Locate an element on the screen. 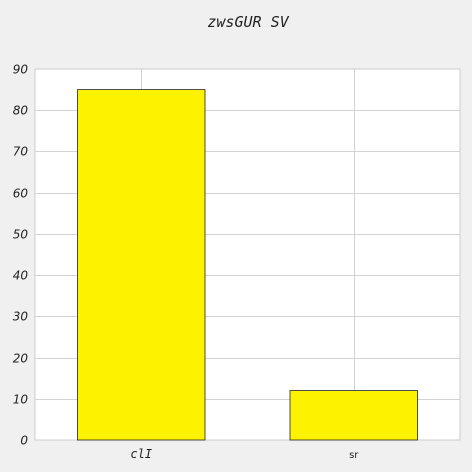  y-tick-label-90: 90 is located at coordinates (21, 70).